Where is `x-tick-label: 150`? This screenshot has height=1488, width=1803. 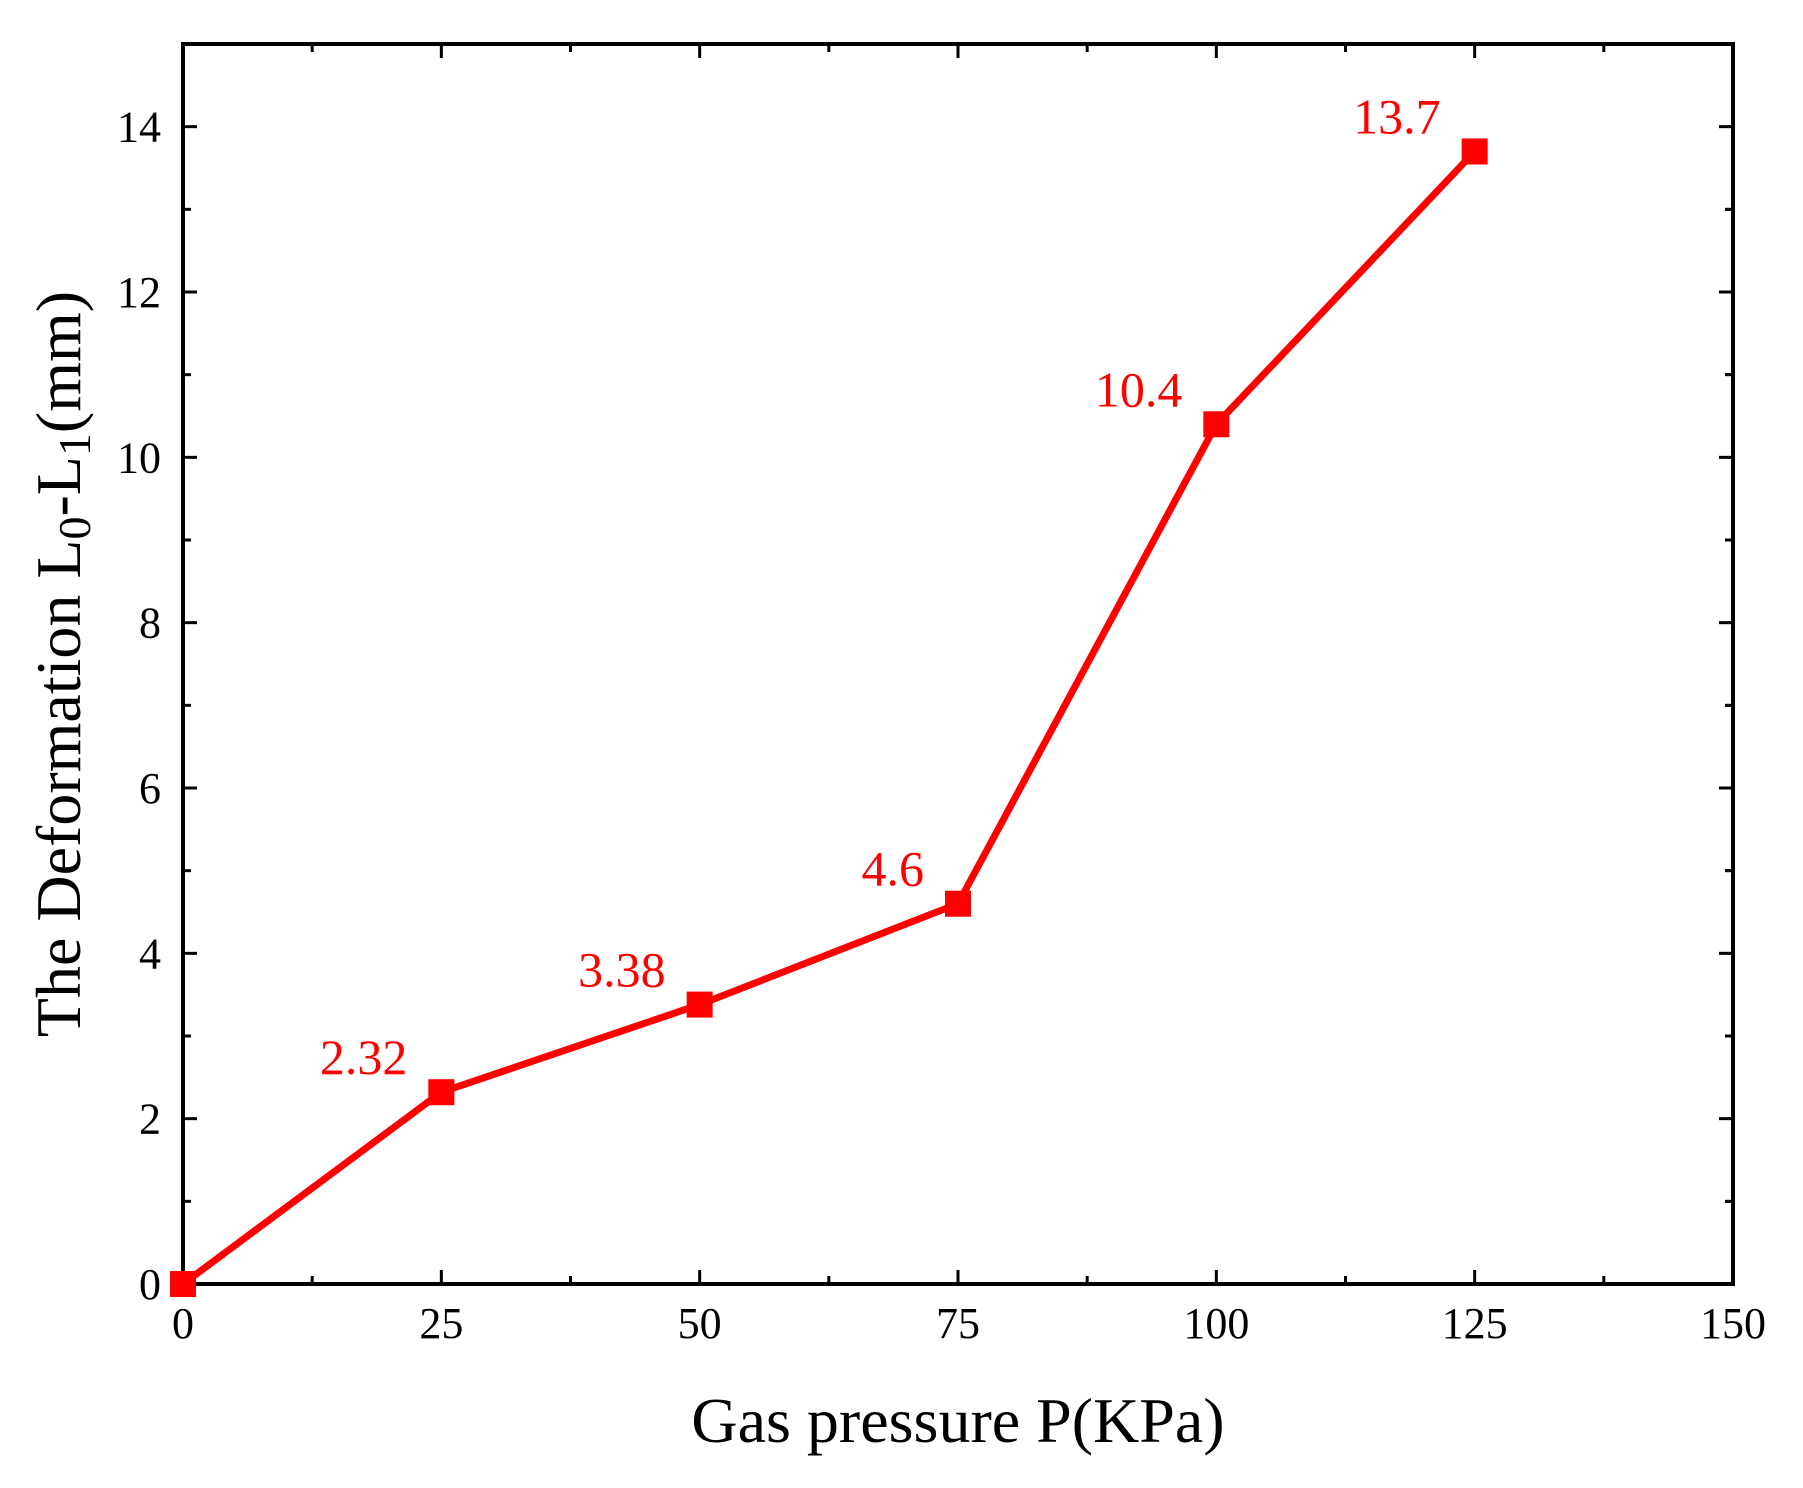 x-tick-label: 150 is located at coordinates (1733, 1323).